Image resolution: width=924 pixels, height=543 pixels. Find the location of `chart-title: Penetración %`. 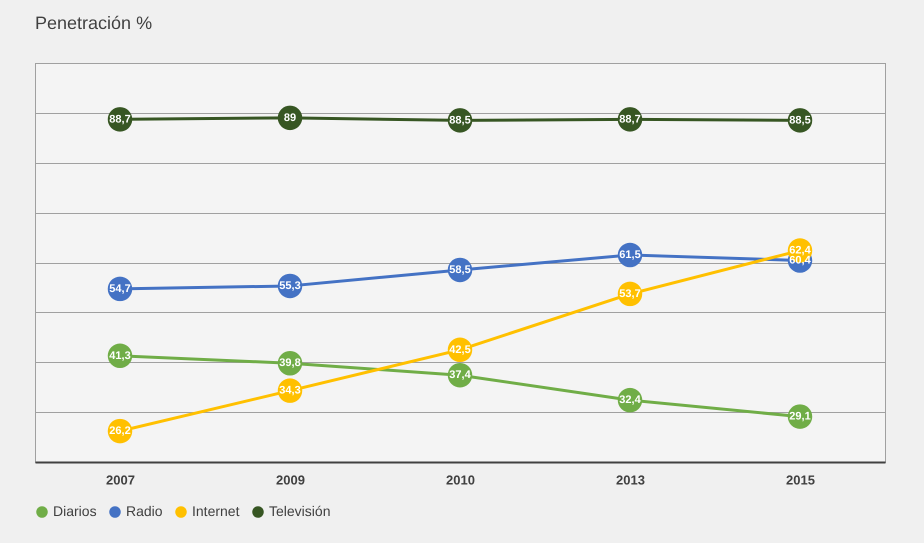

chart-title: Penetración % is located at coordinates (93, 23).